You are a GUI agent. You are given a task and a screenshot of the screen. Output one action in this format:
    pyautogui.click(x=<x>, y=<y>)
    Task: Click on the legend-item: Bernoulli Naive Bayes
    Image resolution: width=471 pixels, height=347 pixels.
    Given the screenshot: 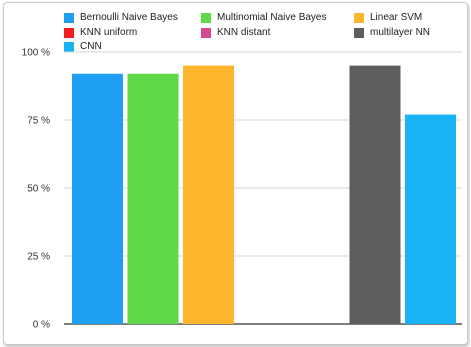 What is the action you would take?
    pyautogui.click(x=121, y=18)
    